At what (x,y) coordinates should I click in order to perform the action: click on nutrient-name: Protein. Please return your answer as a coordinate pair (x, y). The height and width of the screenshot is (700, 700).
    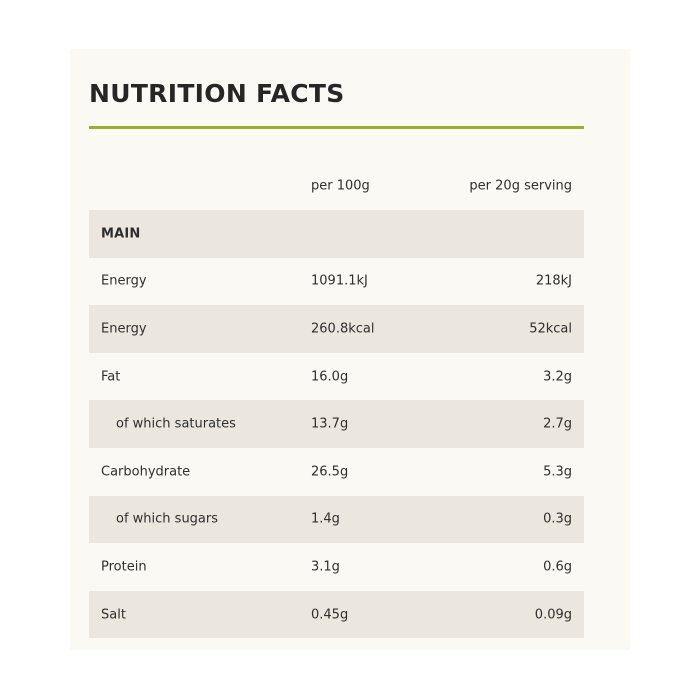
    Looking at the image, I should click on (124, 567).